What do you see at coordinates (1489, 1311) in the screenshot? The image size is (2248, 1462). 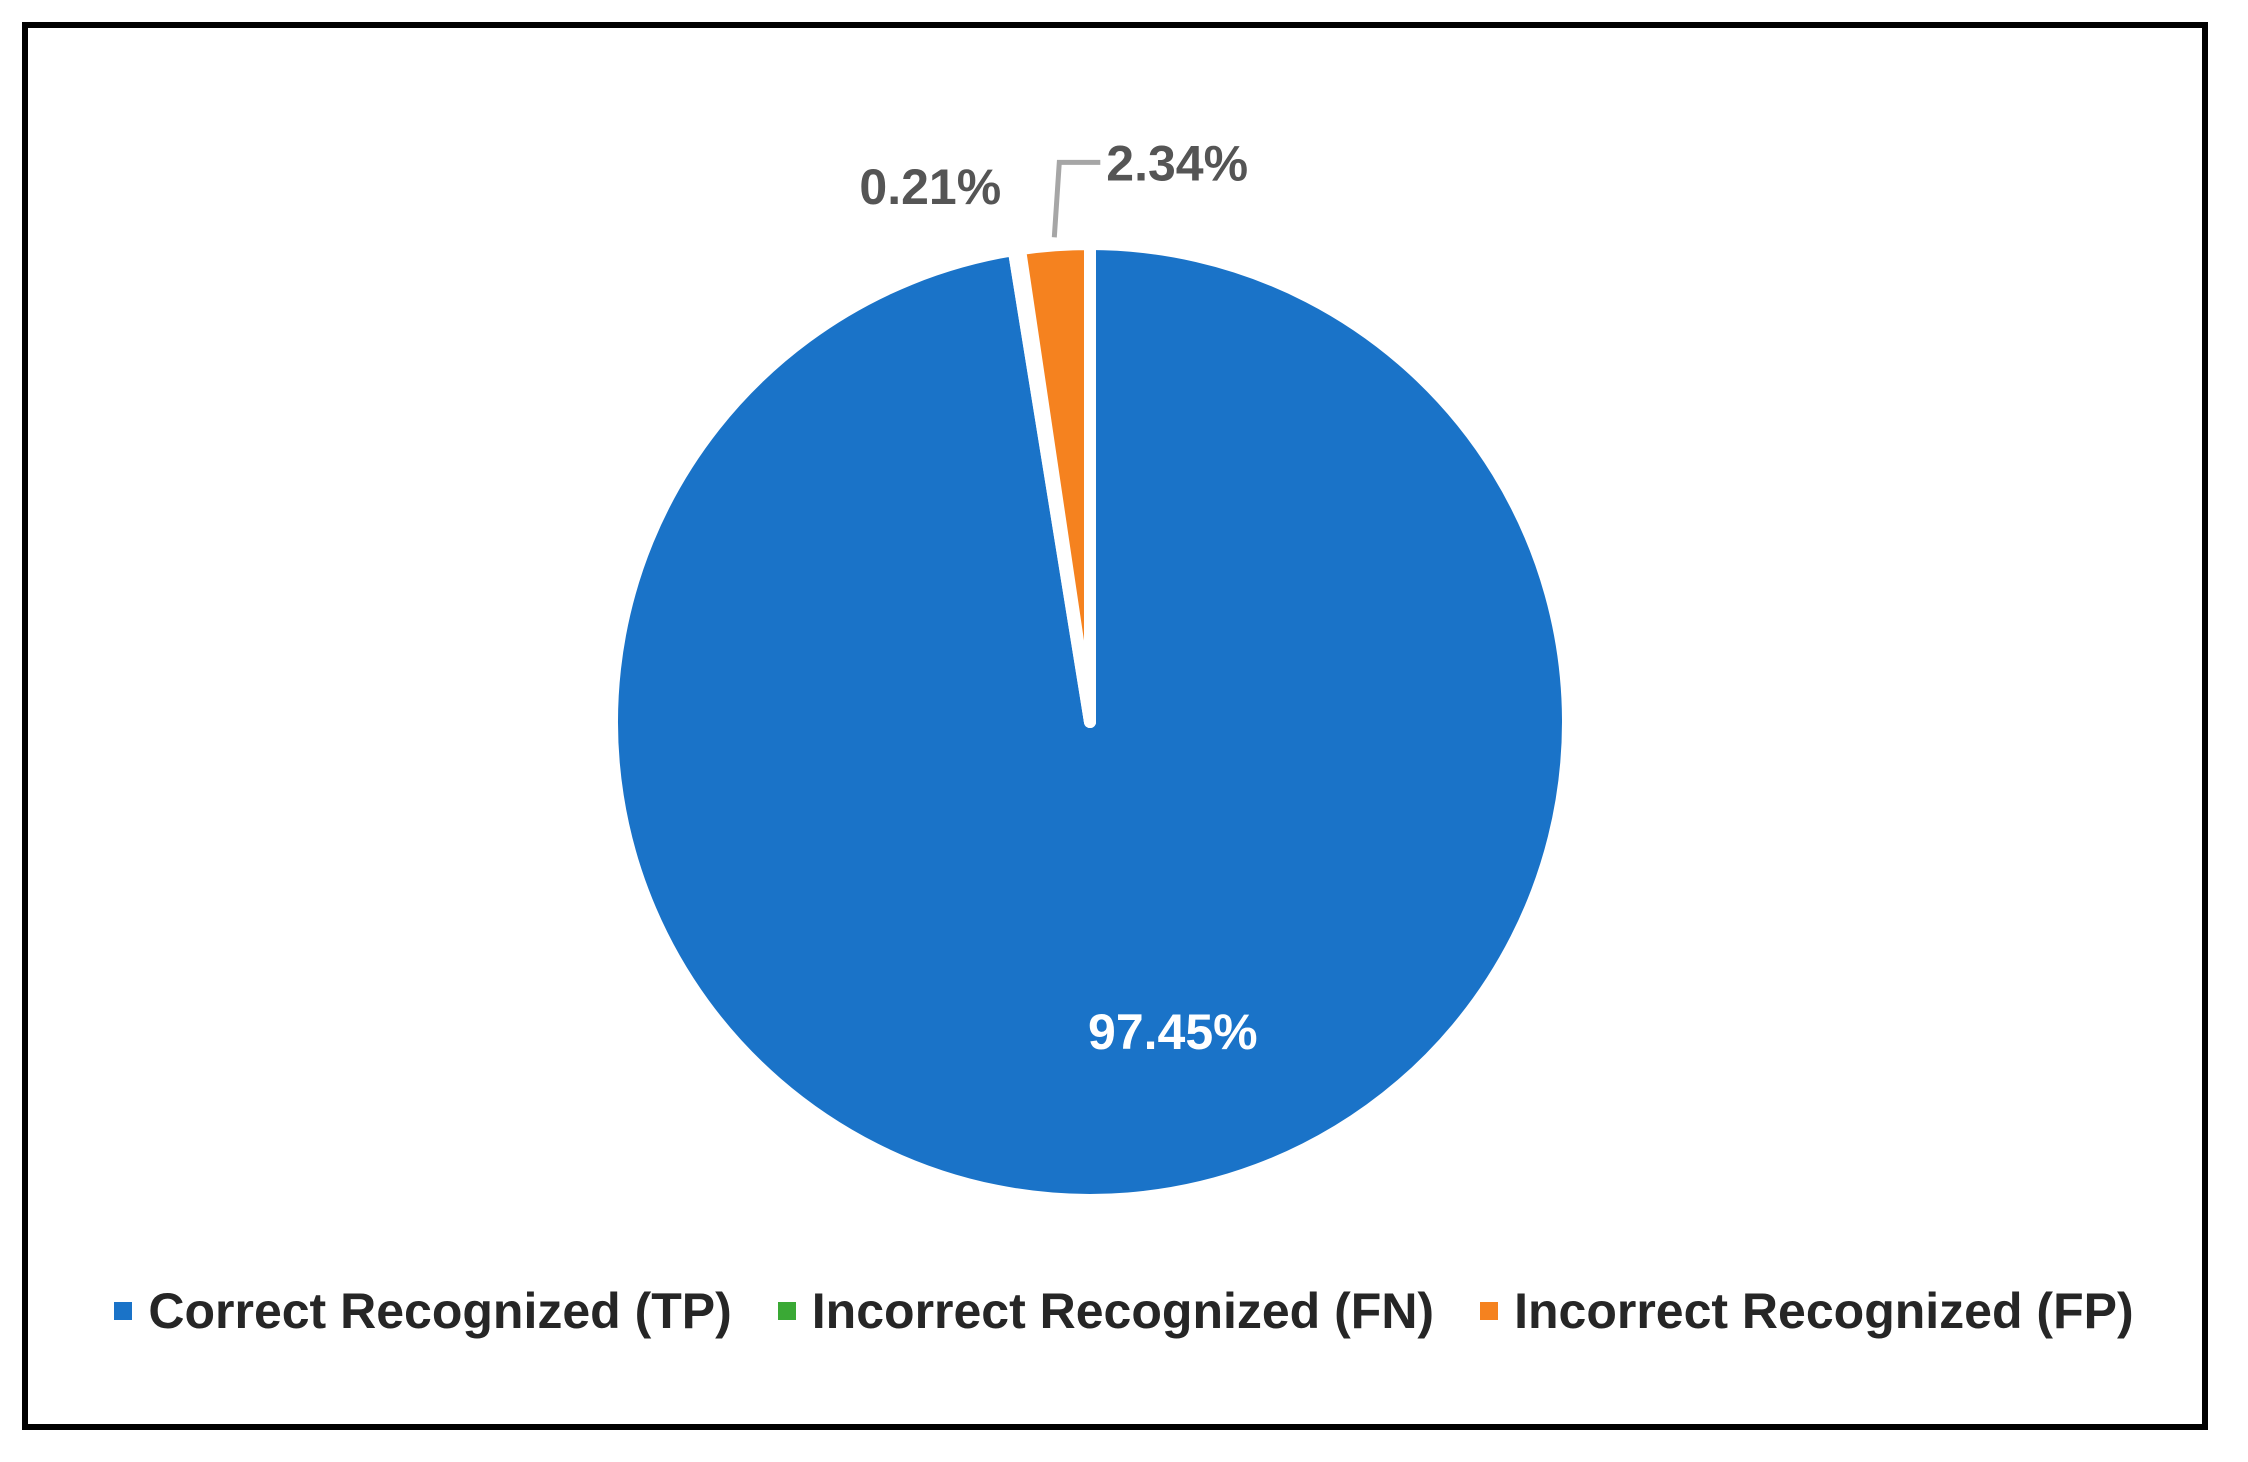 I see `legend-swatch-fp` at bounding box center [1489, 1311].